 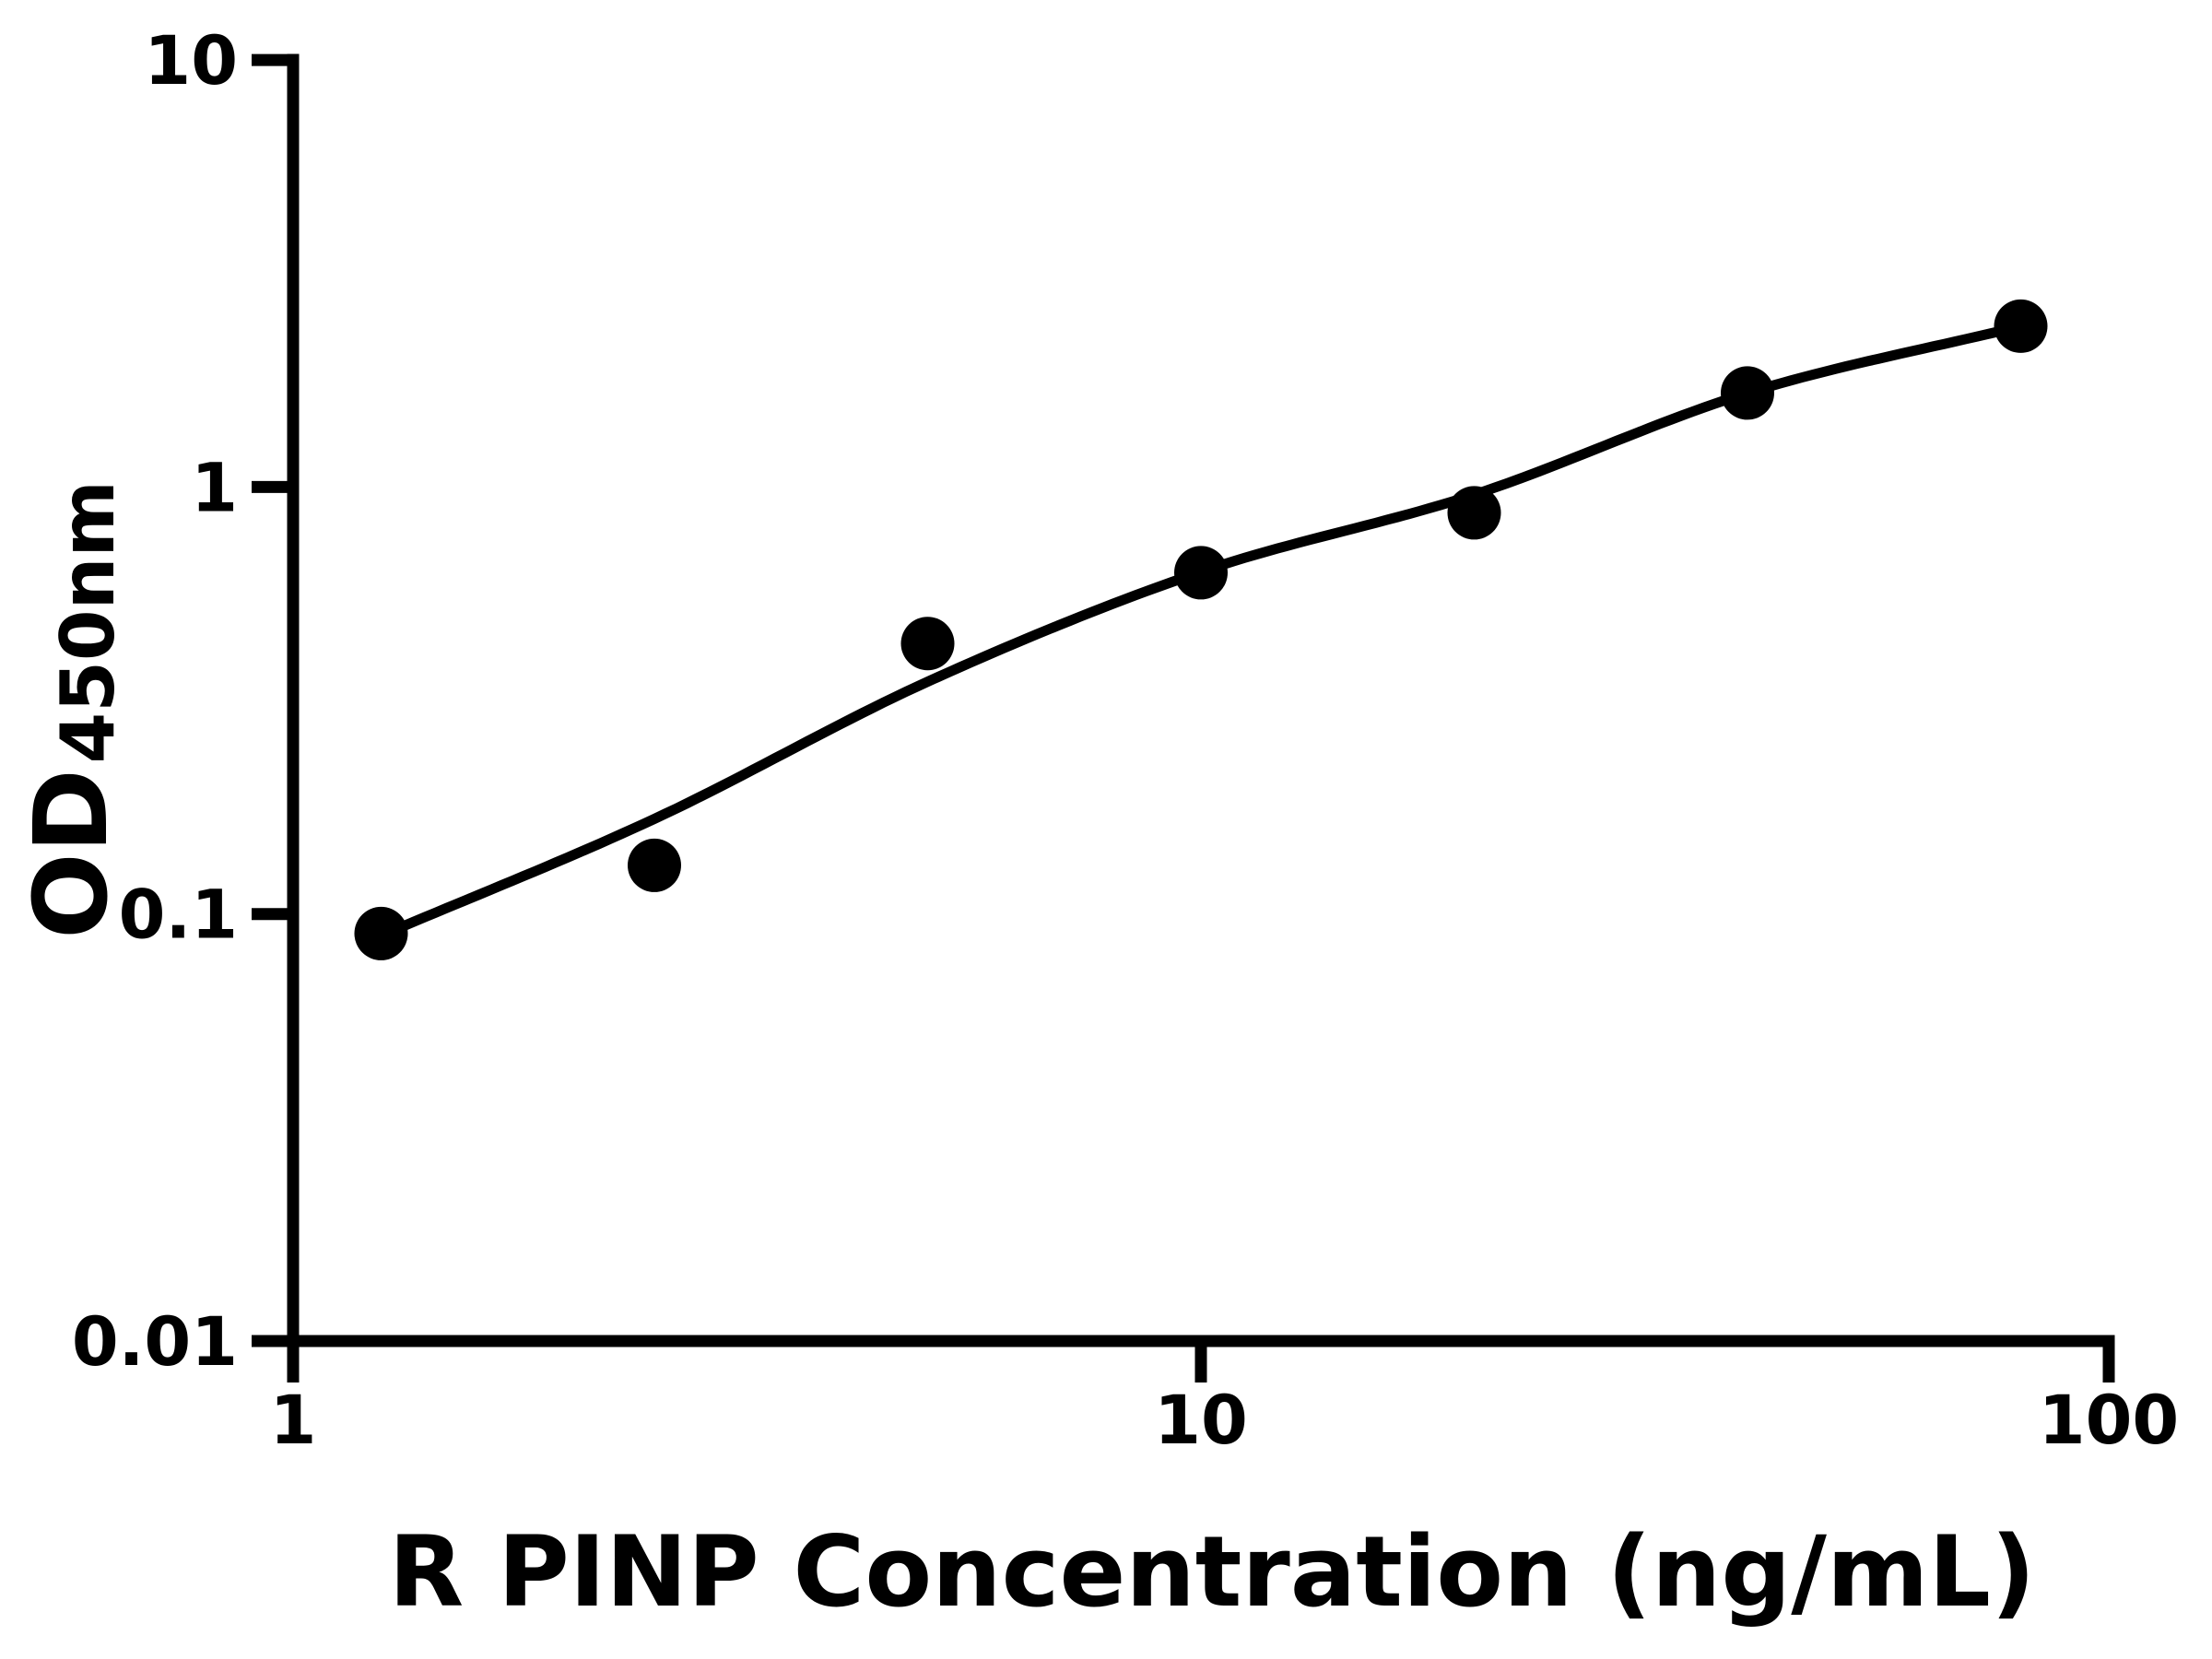 I want to click on y-axis-title: OD 450nm, so click(x=71, y=709).